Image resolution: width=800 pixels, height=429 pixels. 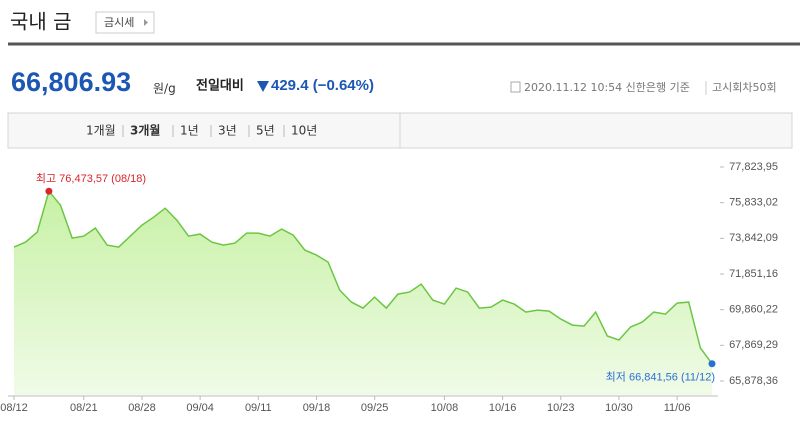 I want to click on change: 429.4 (−0.64%), so click(x=322, y=85).